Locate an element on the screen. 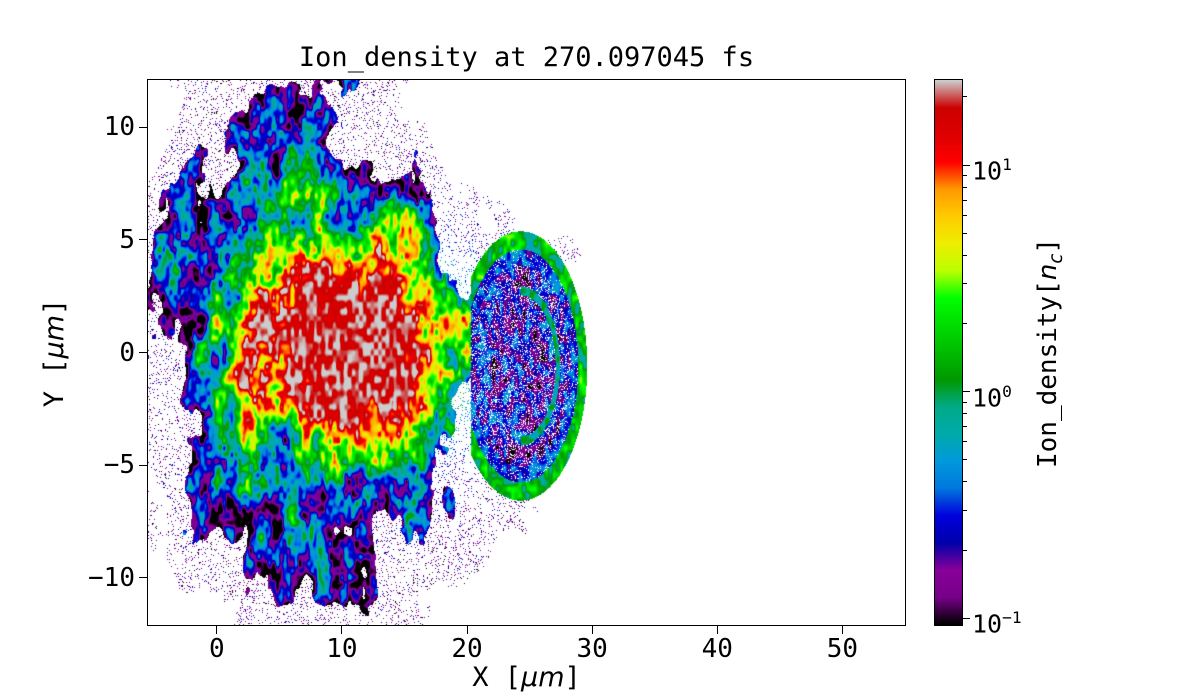 The height and width of the screenshot is (700, 1200). colorbar-tick-label: 10⁻¹ is located at coordinates (997, 623).